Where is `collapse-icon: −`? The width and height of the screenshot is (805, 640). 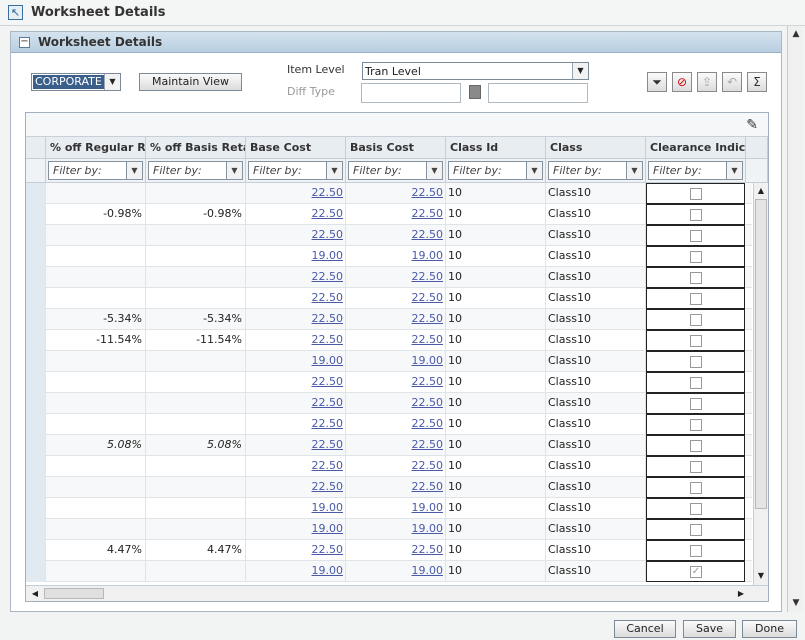 collapse-icon: − is located at coordinates (24, 42).